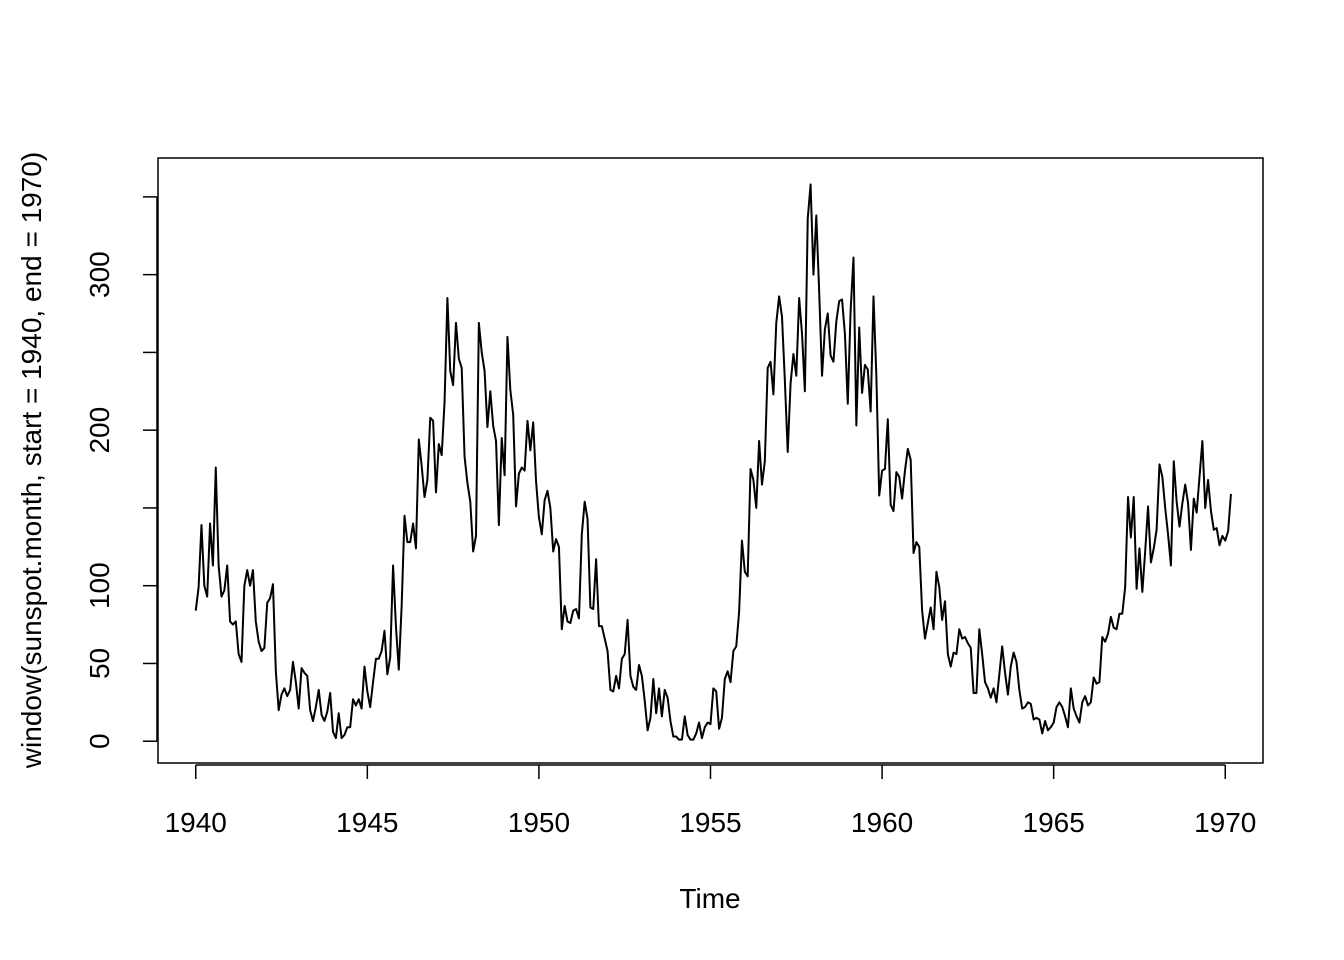 This screenshot has width=1344, height=960. What do you see at coordinates (367, 822) in the screenshot?
I see `x-tick-label: 1945` at bounding box center [367, 822].